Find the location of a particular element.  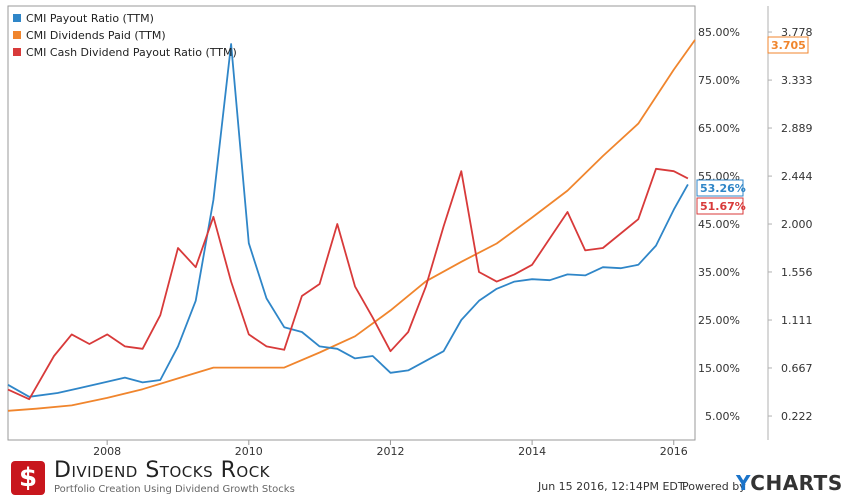

x-tick-label: 2012 is located at coordinates (390, 450).